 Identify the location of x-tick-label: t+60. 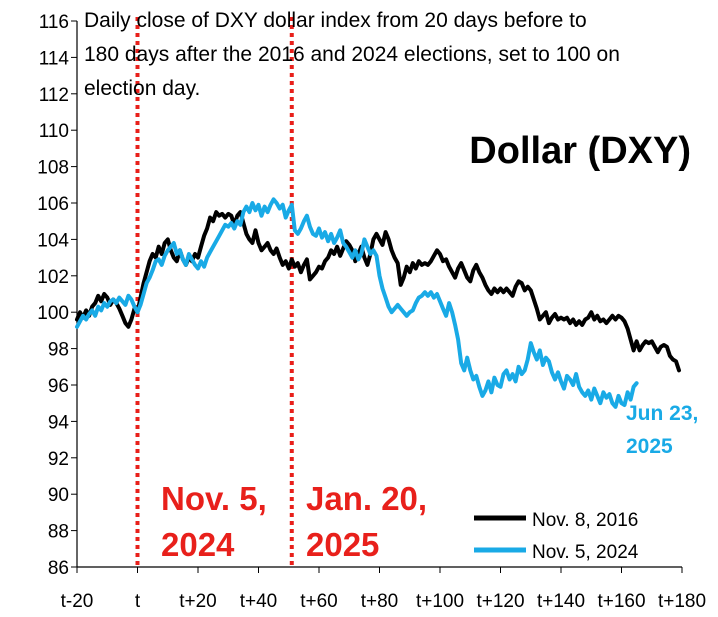
(319, 601).